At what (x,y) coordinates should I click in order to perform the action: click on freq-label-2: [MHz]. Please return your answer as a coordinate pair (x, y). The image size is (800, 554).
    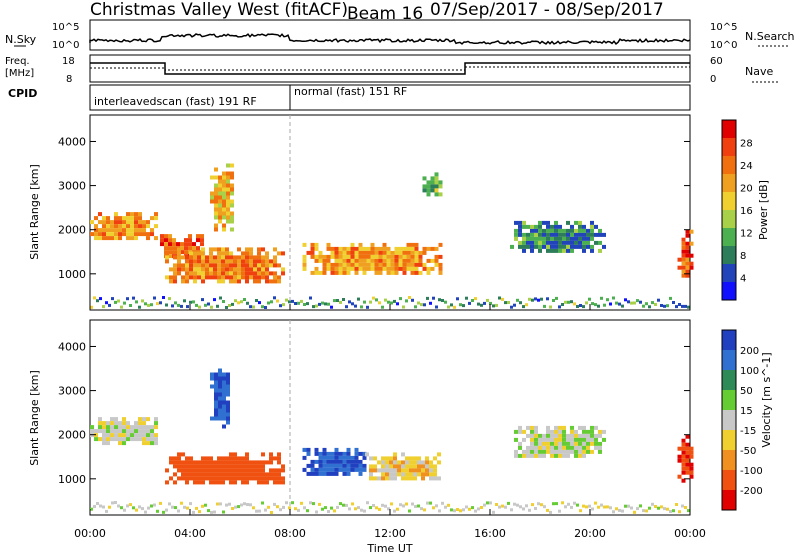
    Looking at the image, I should click on (19, 73).